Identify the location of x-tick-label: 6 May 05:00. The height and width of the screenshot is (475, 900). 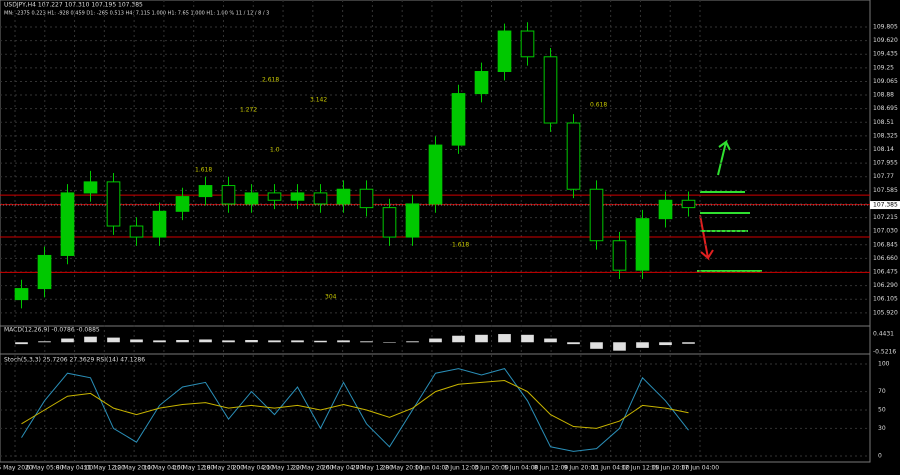
(45, 468).